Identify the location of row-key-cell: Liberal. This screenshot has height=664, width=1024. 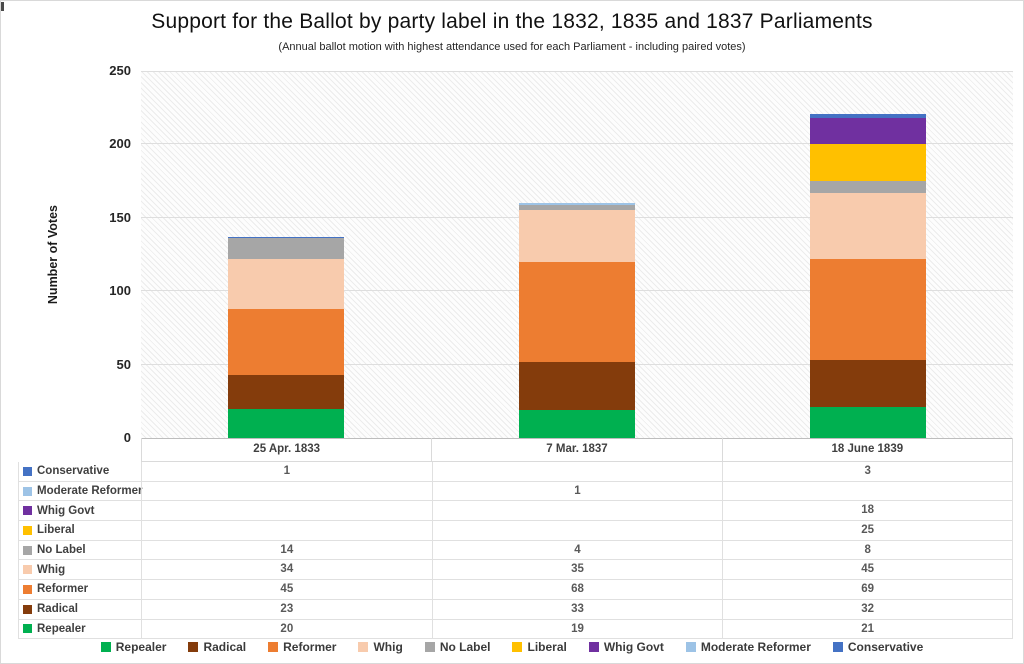
(79, 530).